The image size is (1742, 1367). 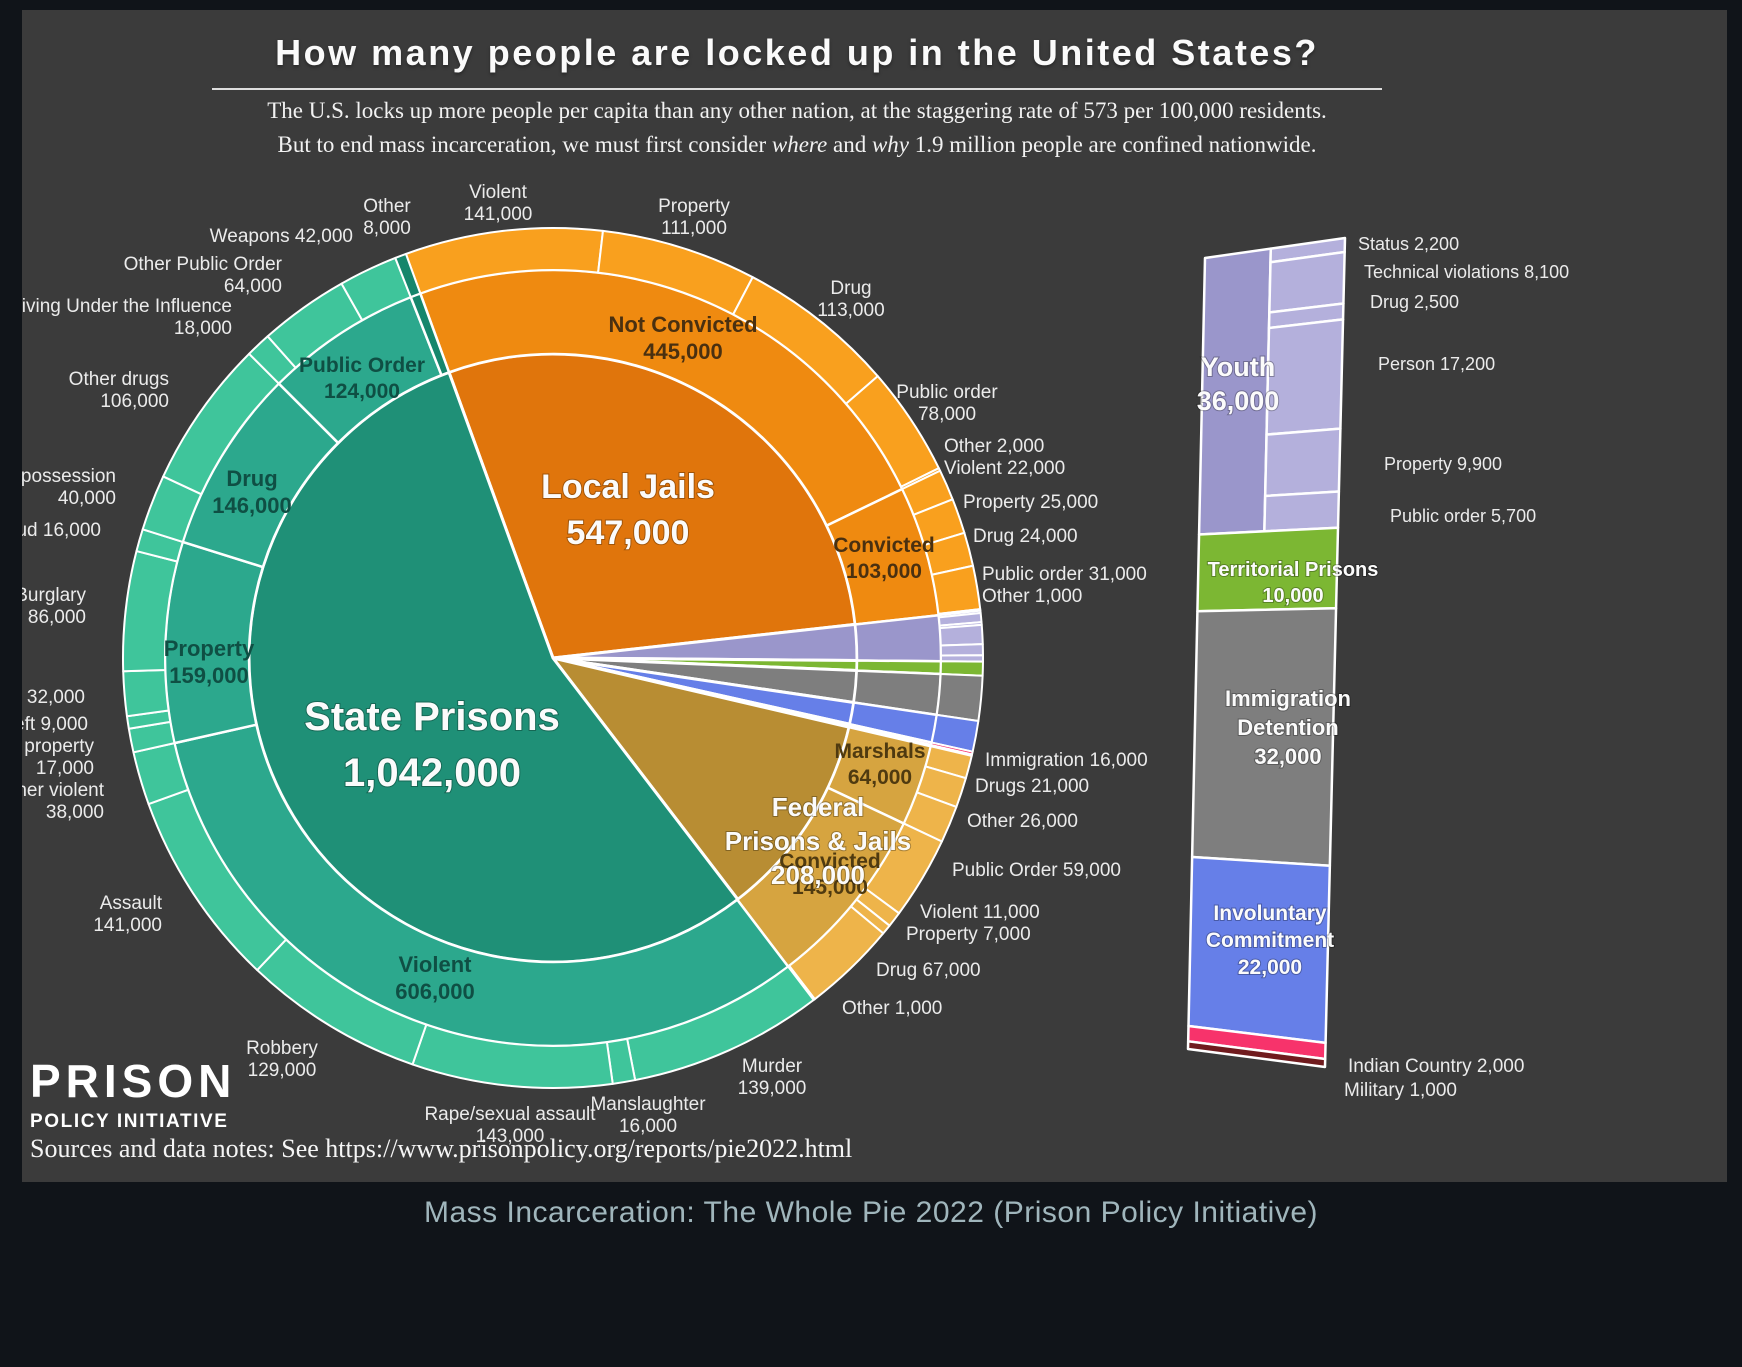 I want to click on label-manslaughter-line1: Manslaughter, so click(x=648, y=1104).